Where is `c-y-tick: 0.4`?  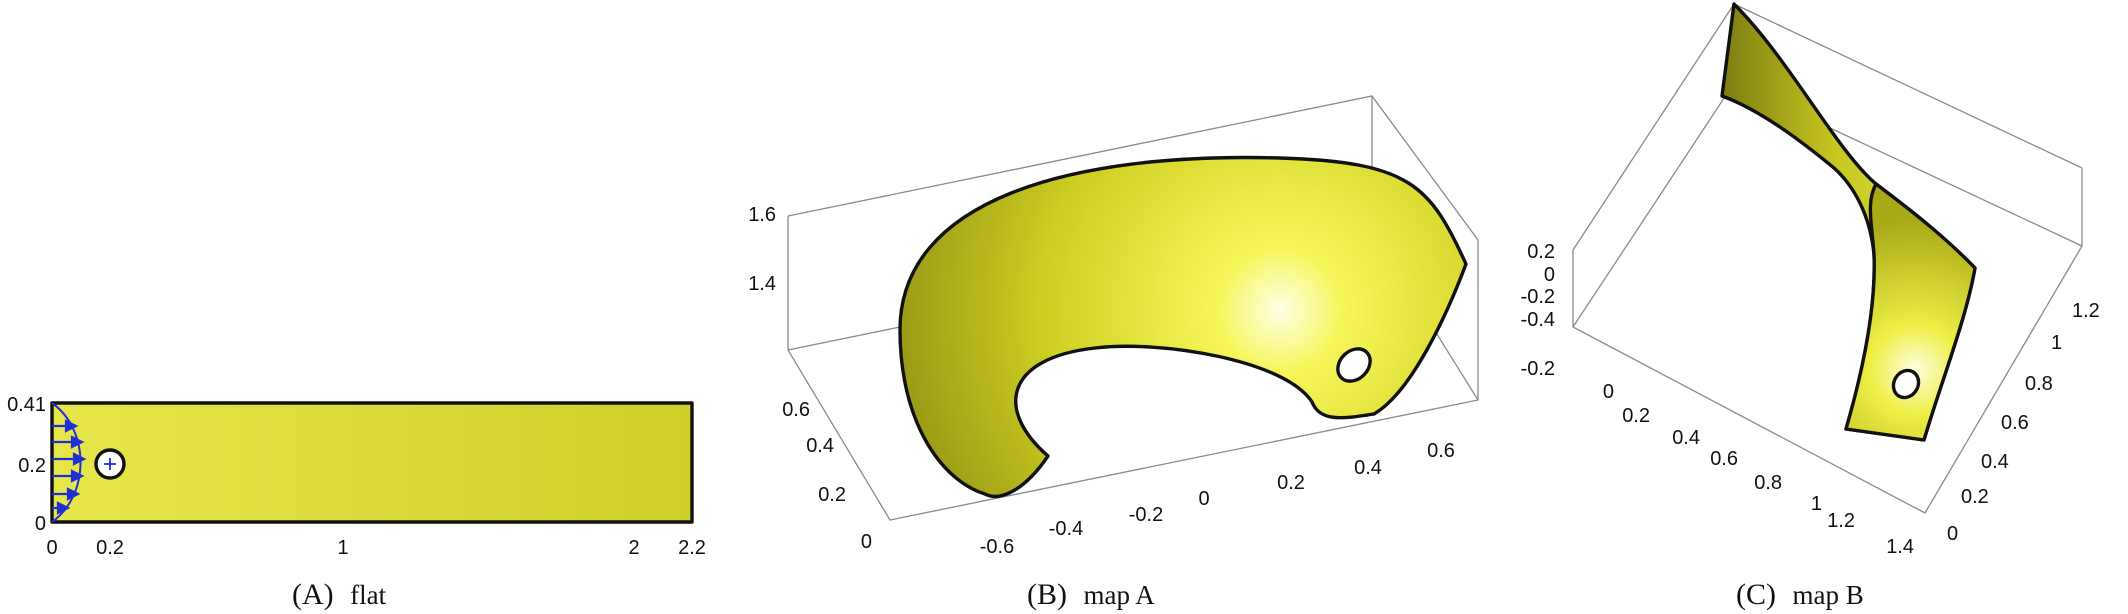 c-y-tick: 0.4 is located at coordinates (1995, 462).